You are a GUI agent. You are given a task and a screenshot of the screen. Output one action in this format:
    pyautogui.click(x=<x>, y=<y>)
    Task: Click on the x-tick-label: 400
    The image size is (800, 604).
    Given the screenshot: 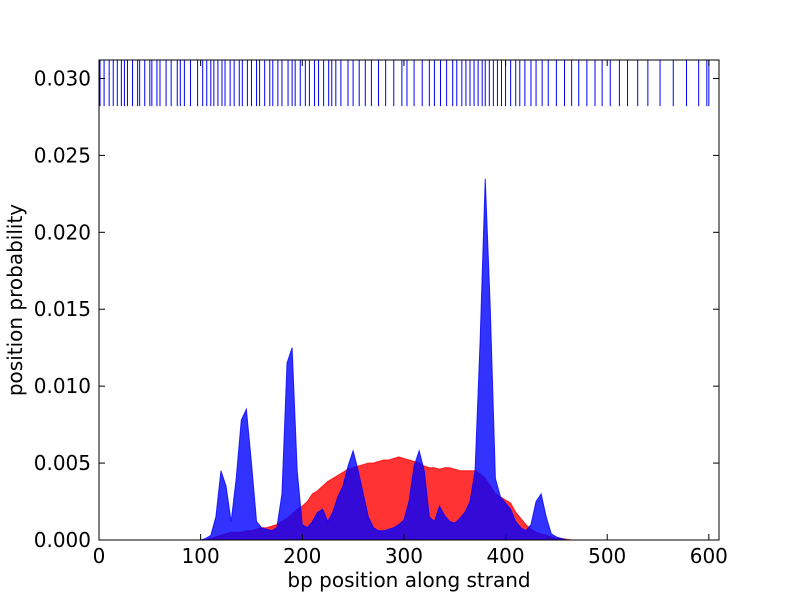 What is the action you would take?
    pyautogui.click(x=505, y=556)
    